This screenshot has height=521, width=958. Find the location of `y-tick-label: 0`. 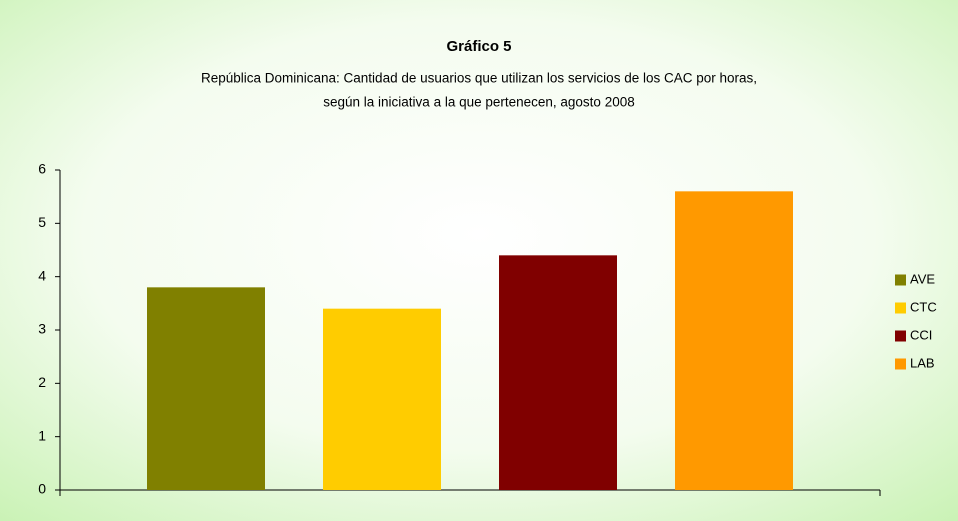

y-tick-label: 0 is located at coordinates (42, 489).